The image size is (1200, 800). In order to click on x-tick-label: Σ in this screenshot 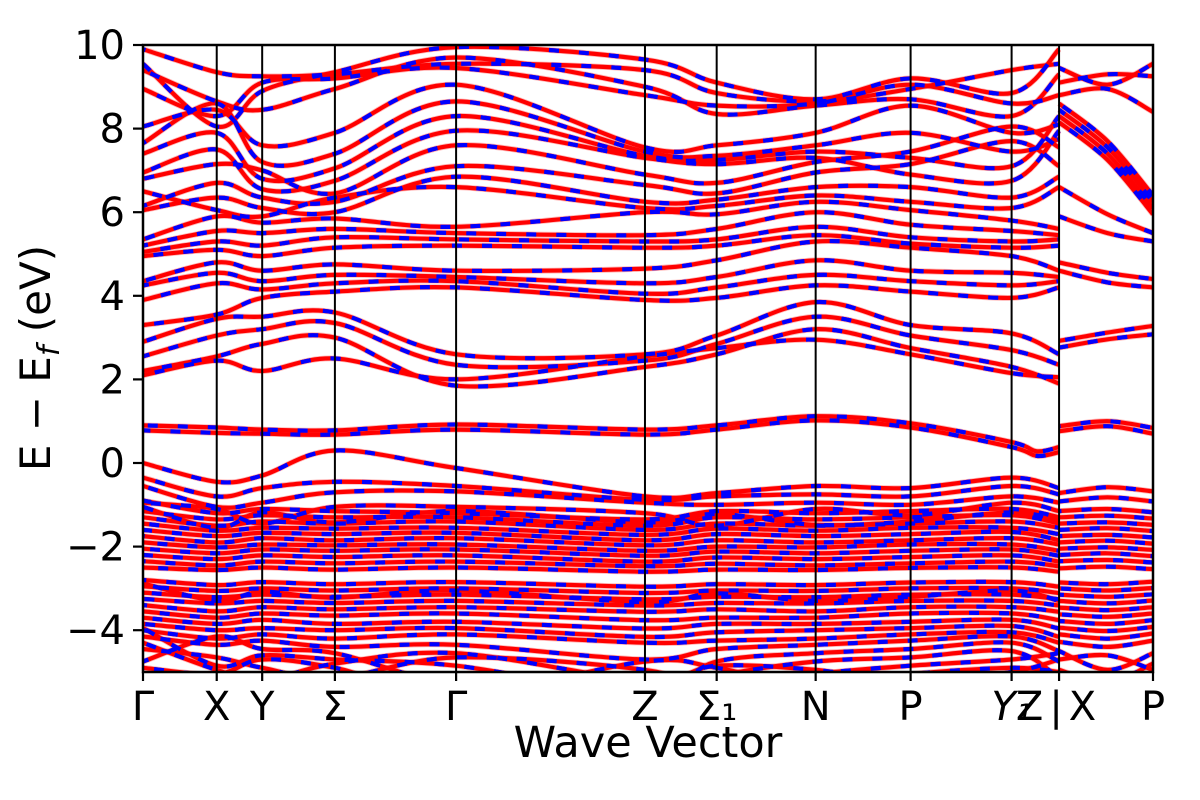, I will do `click(334, 707)`.